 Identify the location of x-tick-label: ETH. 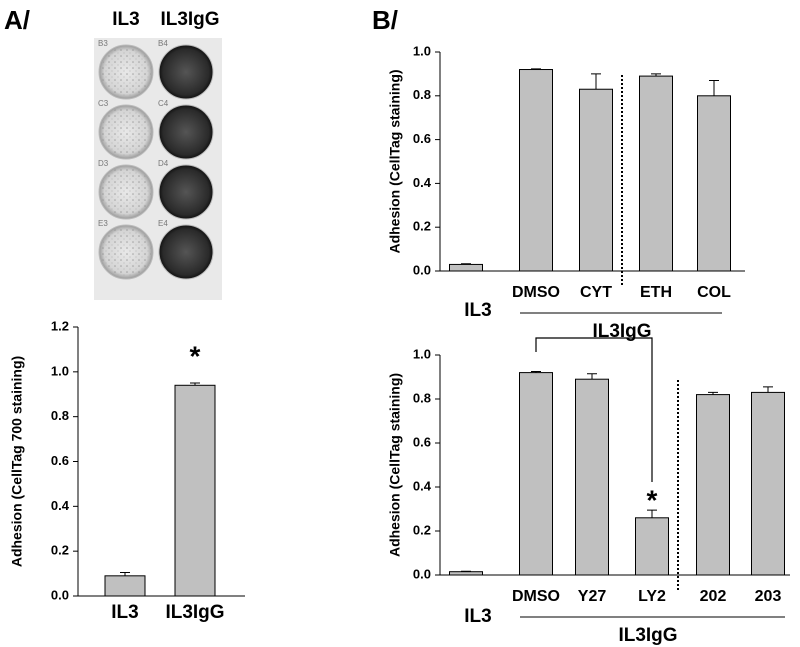
(656, 292).